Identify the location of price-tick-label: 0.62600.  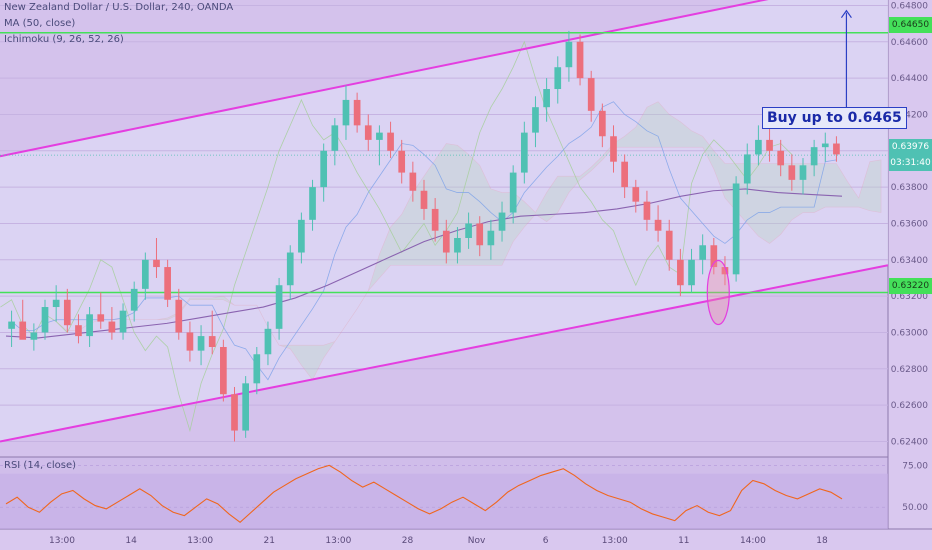
(909, 406).